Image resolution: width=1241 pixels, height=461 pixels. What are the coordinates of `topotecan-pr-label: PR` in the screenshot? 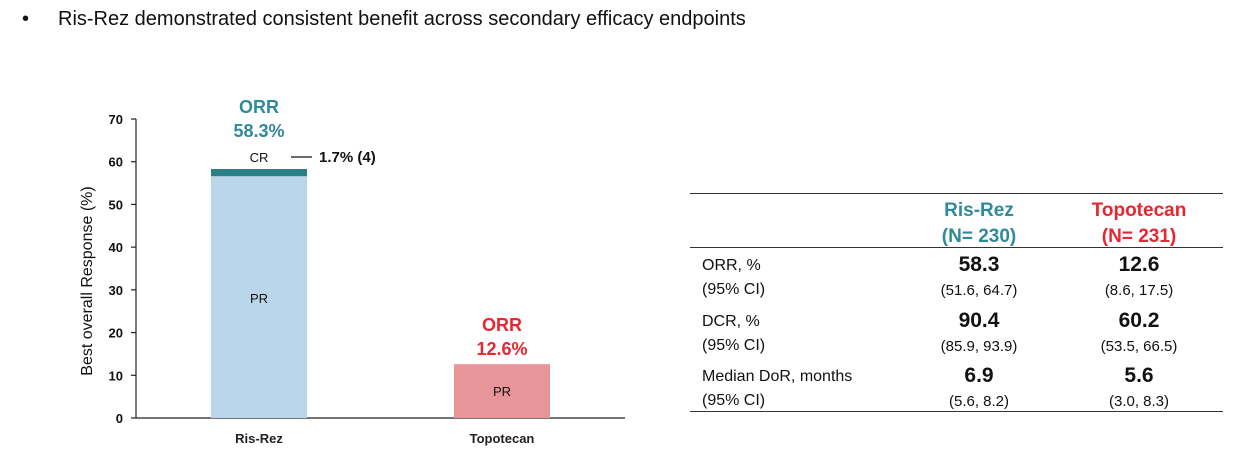 It's located at (502, 391).